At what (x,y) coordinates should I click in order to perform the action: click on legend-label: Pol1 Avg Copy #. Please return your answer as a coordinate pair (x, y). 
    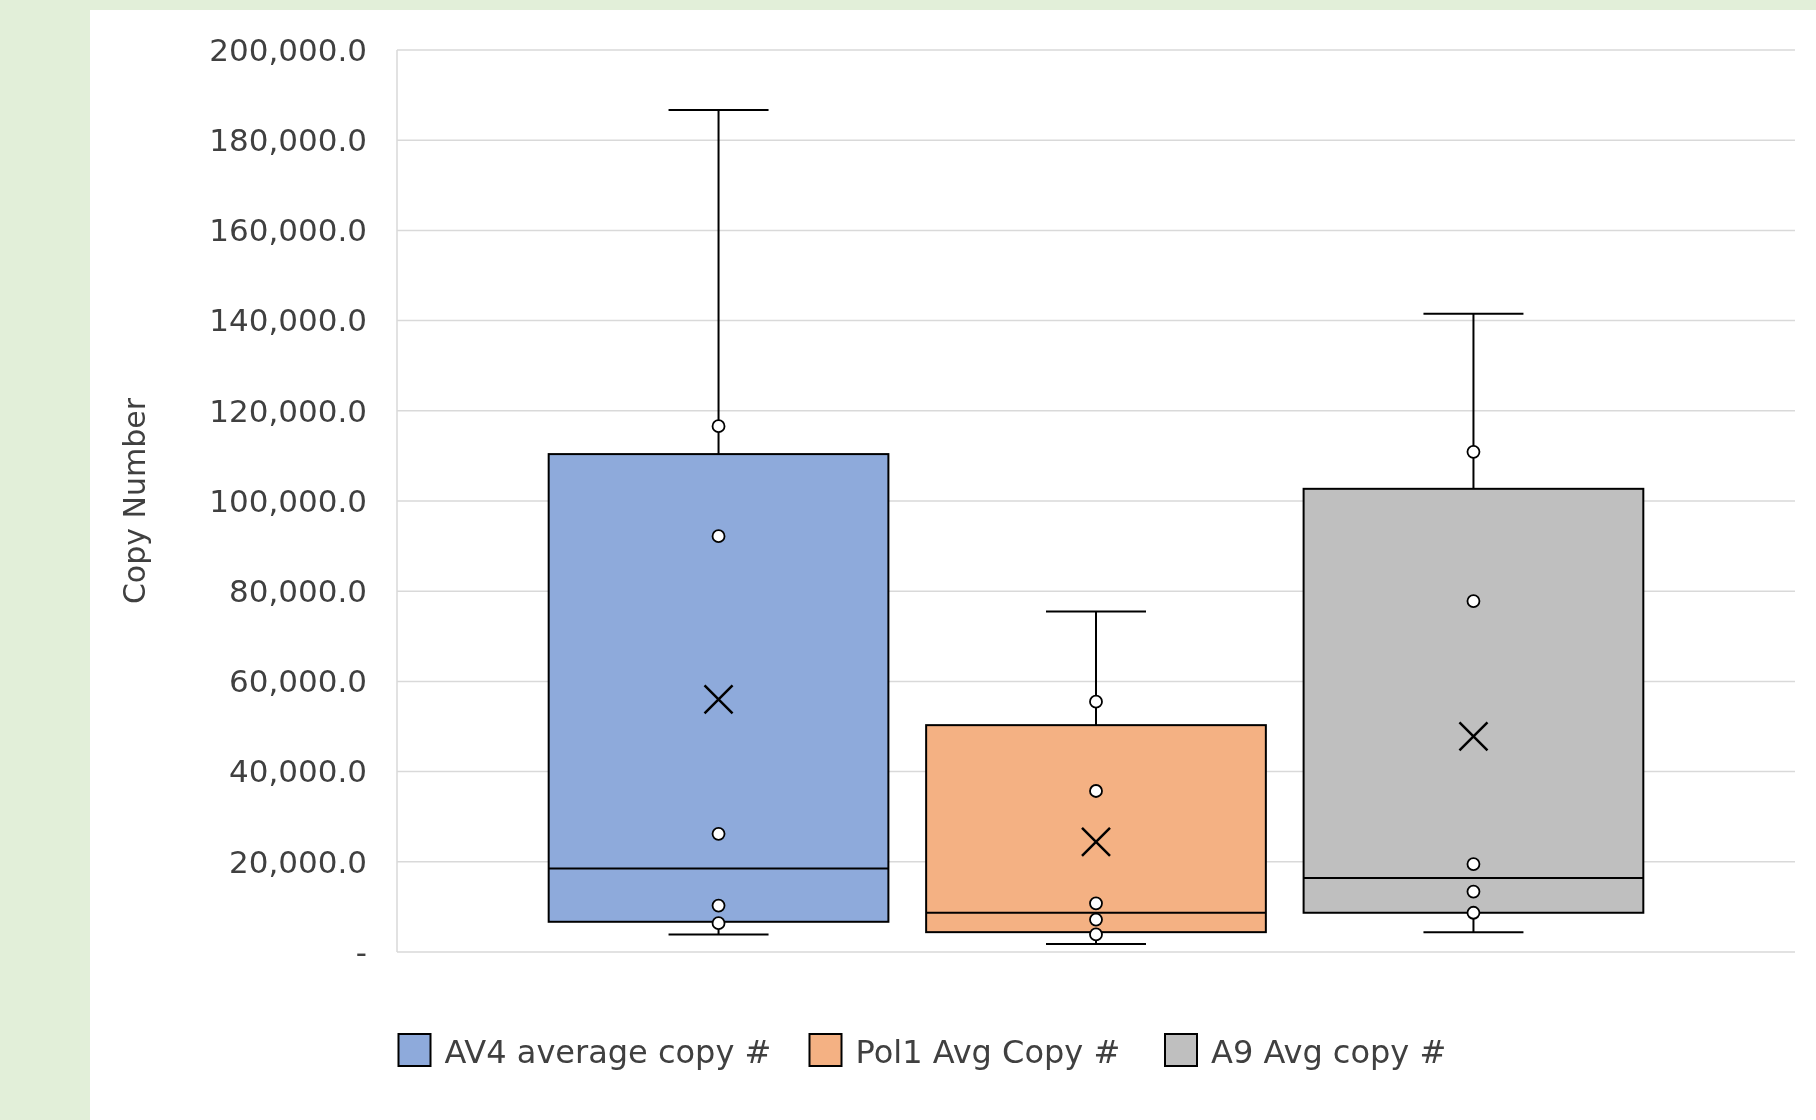
    Looking at the image, I should click on (988, 1052).